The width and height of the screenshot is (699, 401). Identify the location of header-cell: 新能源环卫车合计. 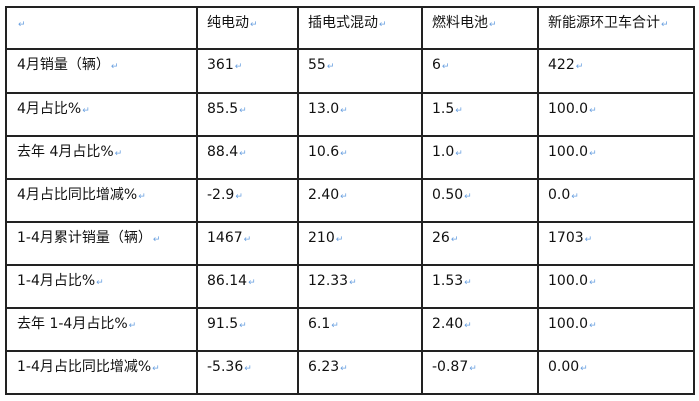
(616, 28).